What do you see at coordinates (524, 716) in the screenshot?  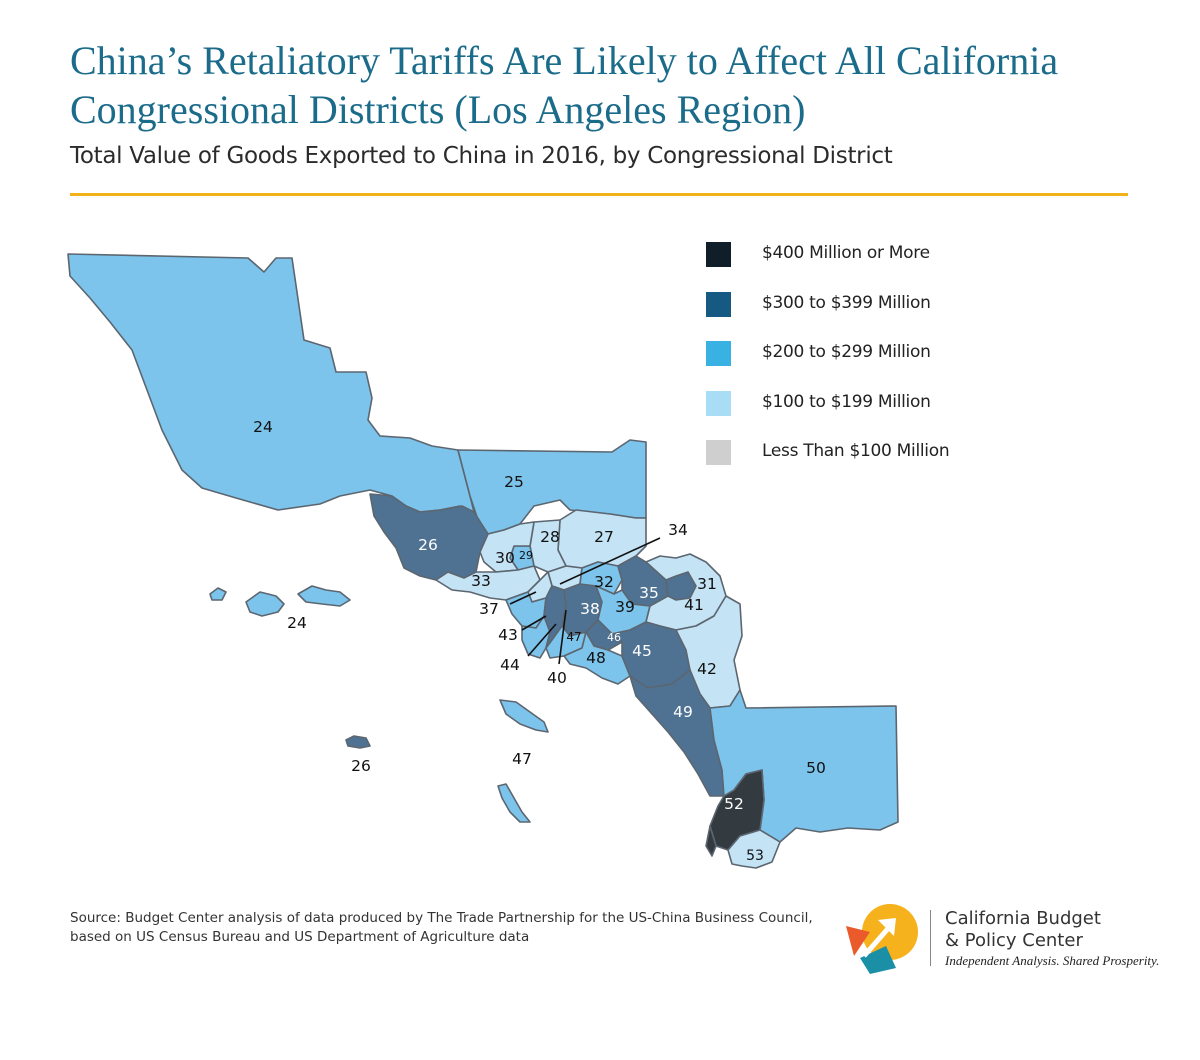 I see `island-santa-catalina` at bounding box center [524, 716].